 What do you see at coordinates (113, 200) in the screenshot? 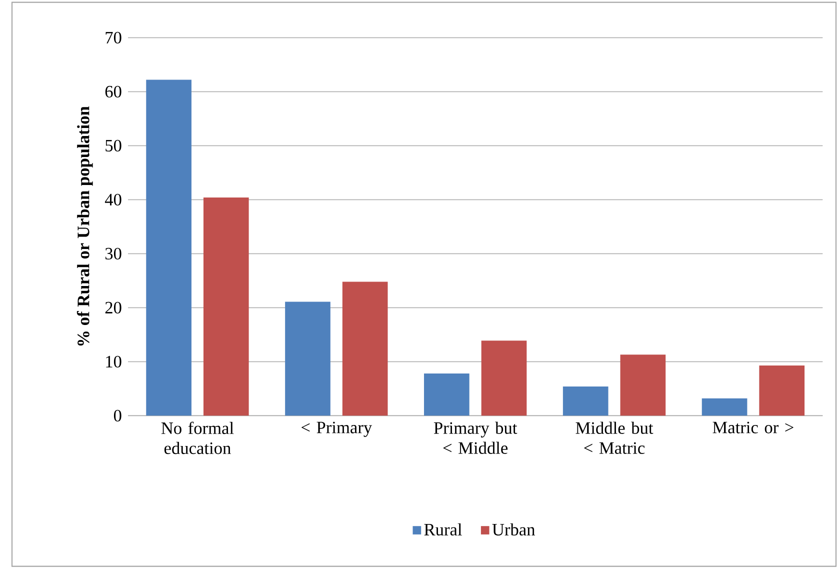
I see `y-tick-label: 40` at bounding box center [113, 200].